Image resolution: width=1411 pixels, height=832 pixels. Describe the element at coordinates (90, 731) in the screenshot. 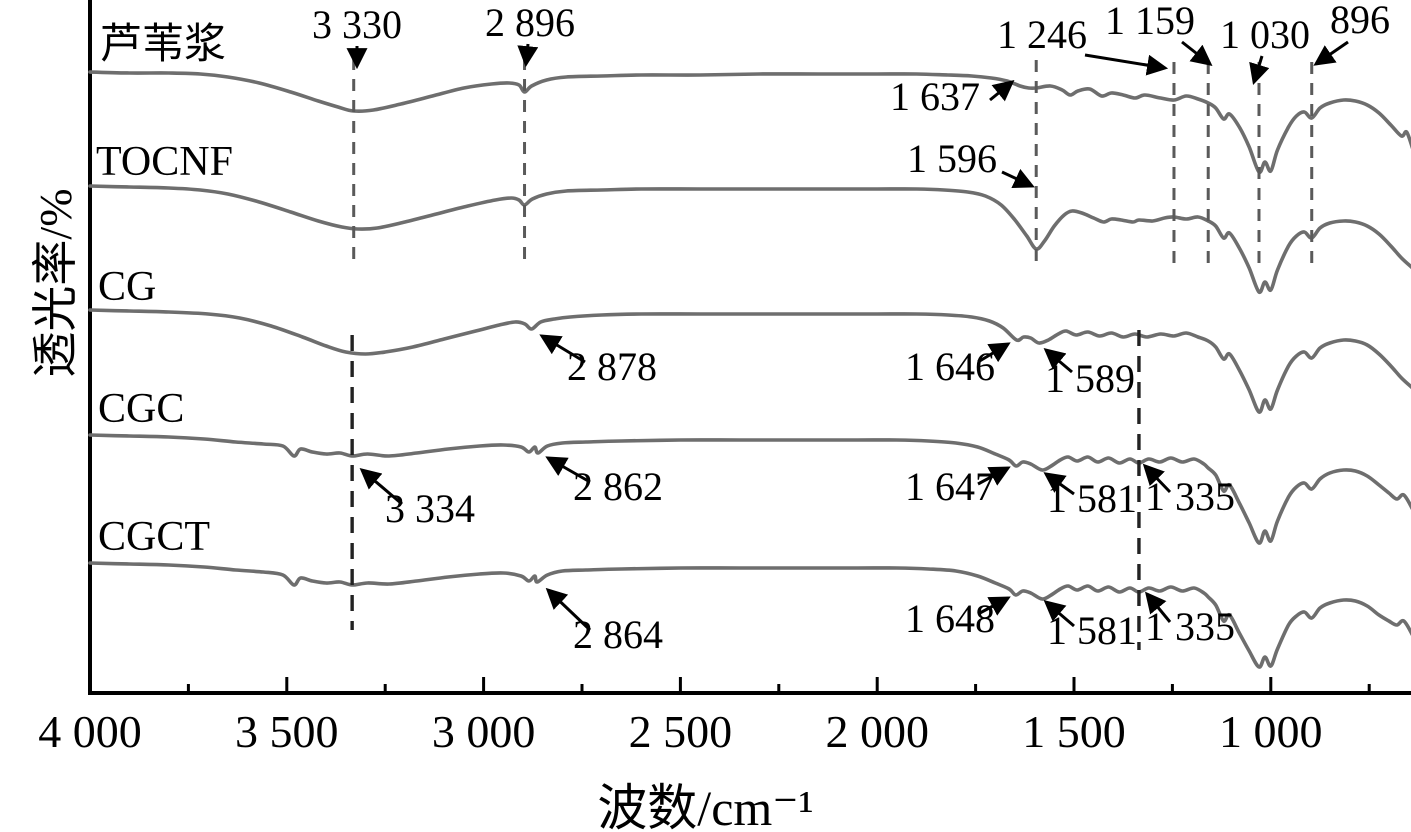

I see `x-tick-label: 4 000` at that location.